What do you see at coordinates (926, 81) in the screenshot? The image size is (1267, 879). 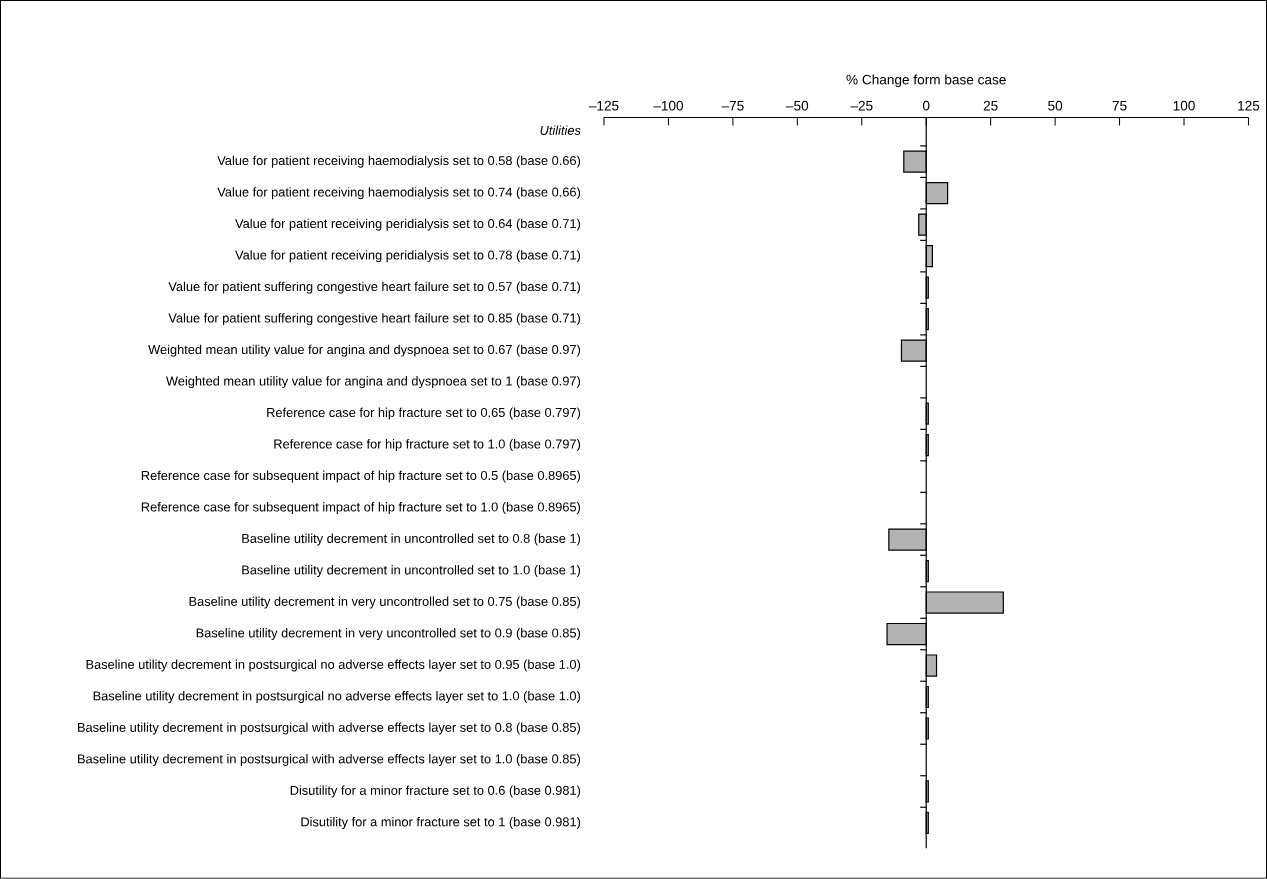 I see `x-axis-title: % Change form base case` at bounding box center [926, 81].